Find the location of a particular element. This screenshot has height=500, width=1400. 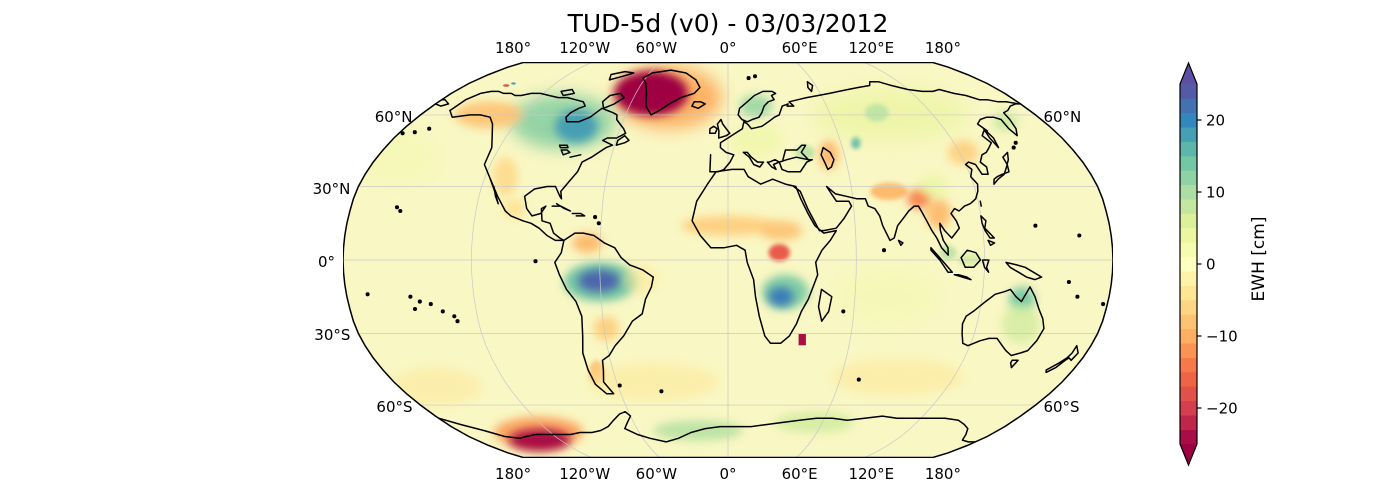

anomaly-mexico-orange is located at coordinates (514, 208).